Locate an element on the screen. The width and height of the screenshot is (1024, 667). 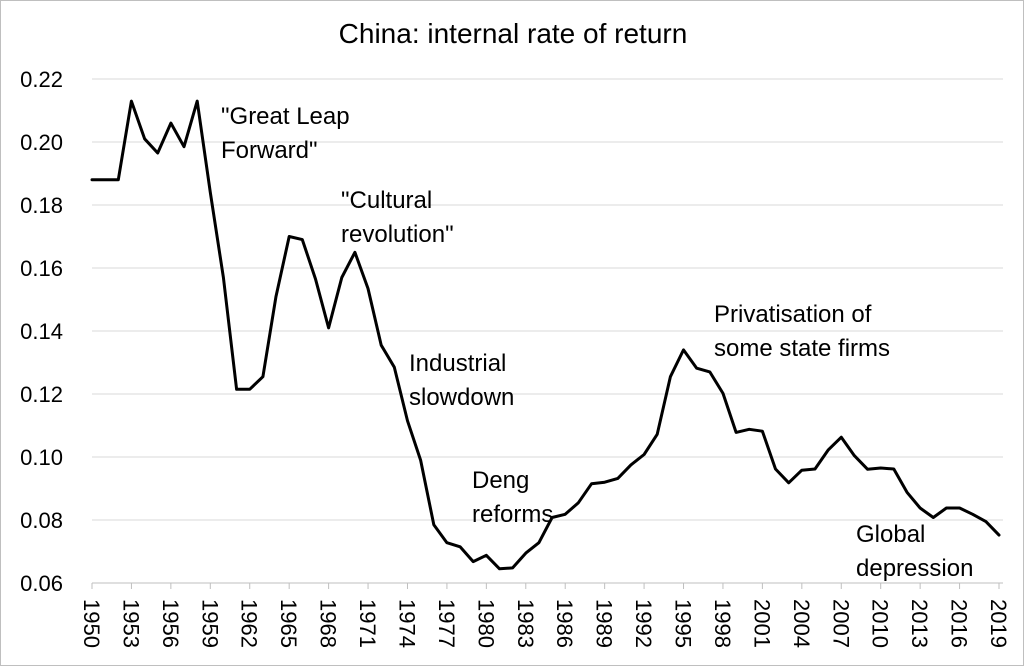
annotation-label: Global depression is located at coordinates (914, 551).